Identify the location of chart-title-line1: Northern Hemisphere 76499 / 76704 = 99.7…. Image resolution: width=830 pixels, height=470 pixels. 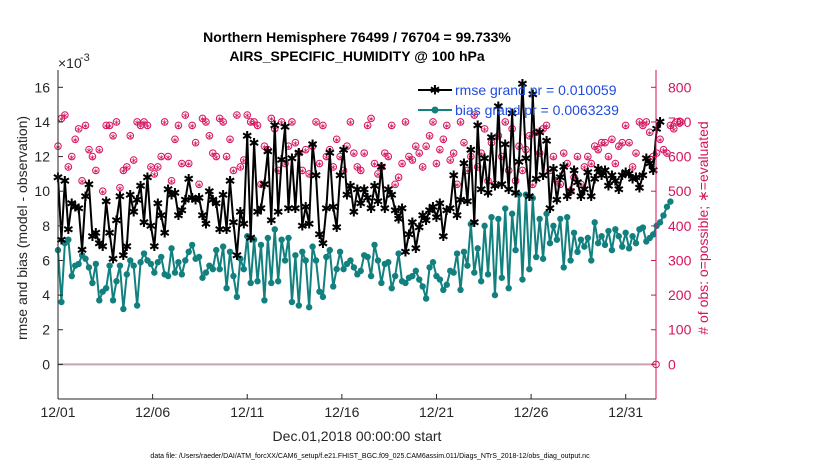
(357, 37).